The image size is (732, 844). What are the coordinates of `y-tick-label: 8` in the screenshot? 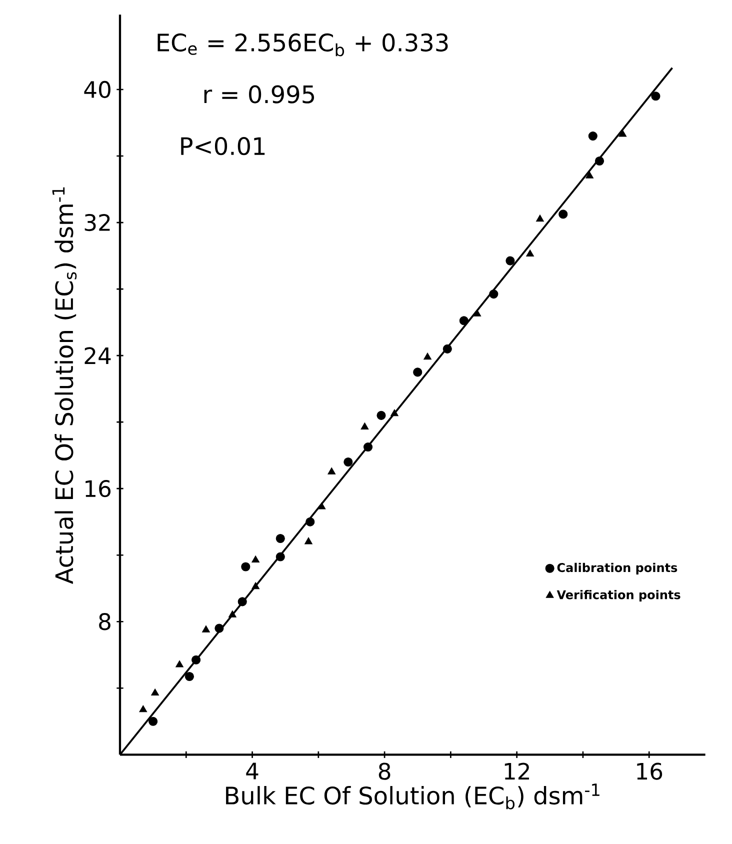 It's located at (104, 621).